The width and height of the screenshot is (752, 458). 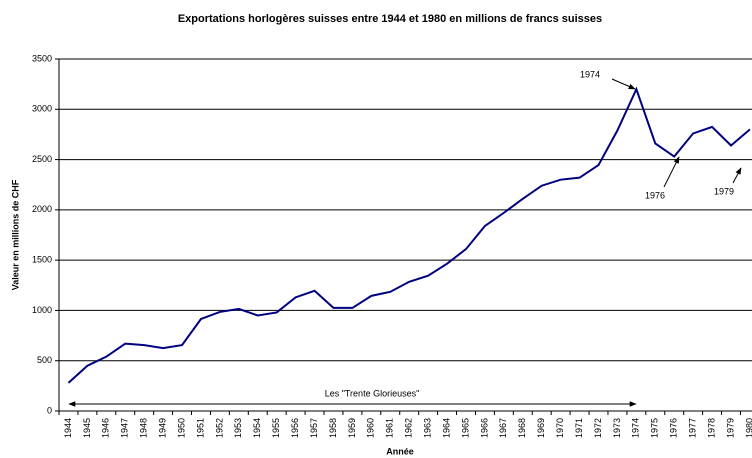 I want to click on x-tick-label: 1958, so click(x=333, y=428).